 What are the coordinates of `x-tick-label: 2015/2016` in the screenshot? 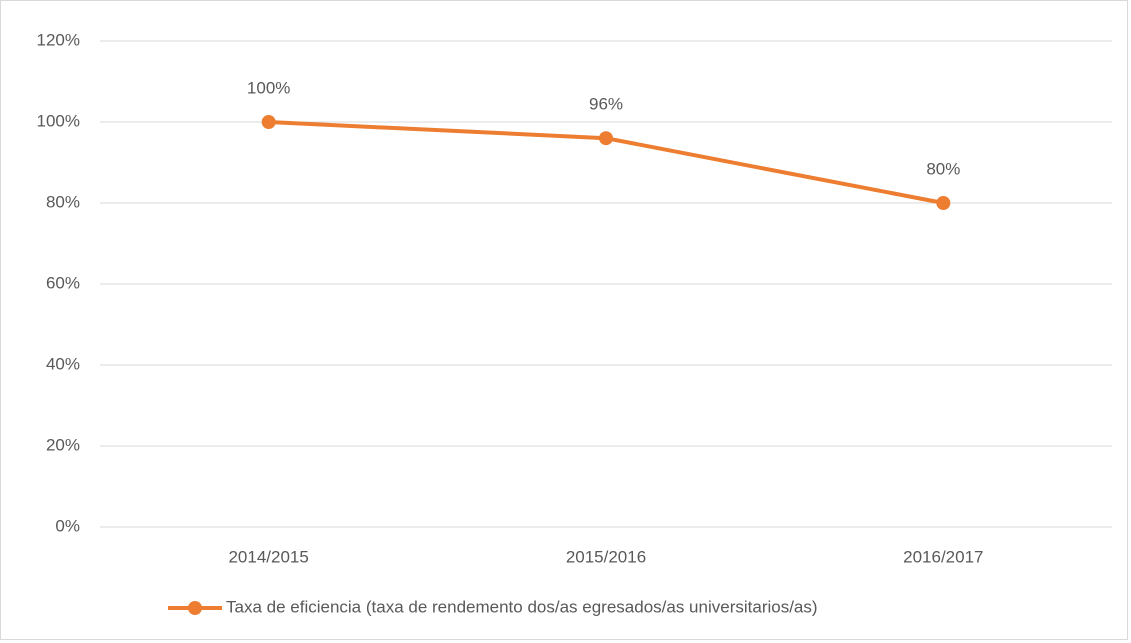 It's located at (606, 556).